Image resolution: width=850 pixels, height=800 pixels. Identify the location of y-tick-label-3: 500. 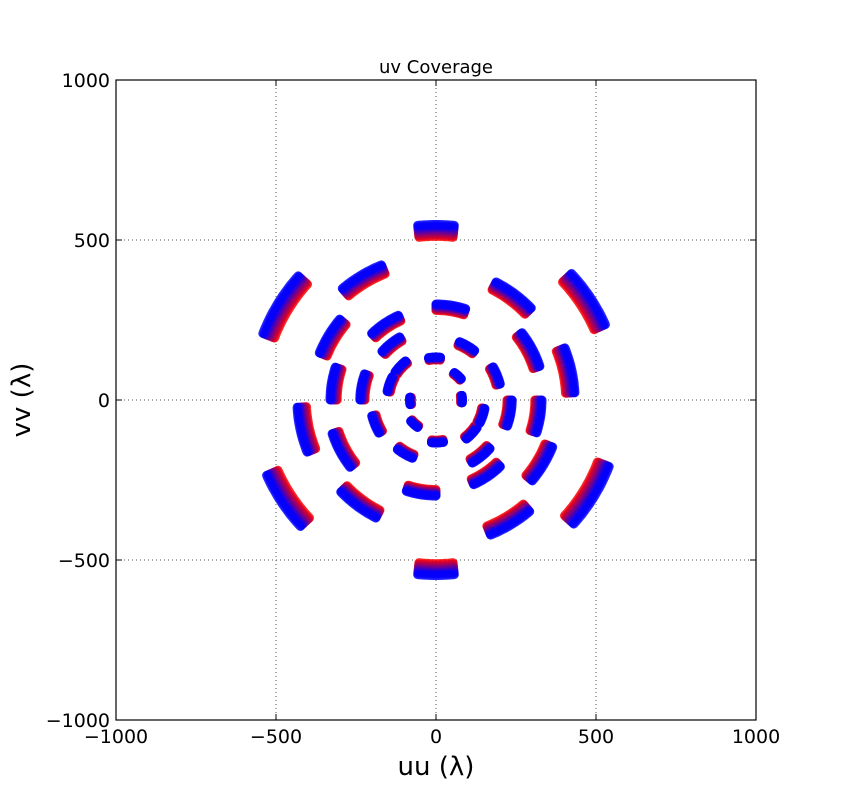
(92, 241).